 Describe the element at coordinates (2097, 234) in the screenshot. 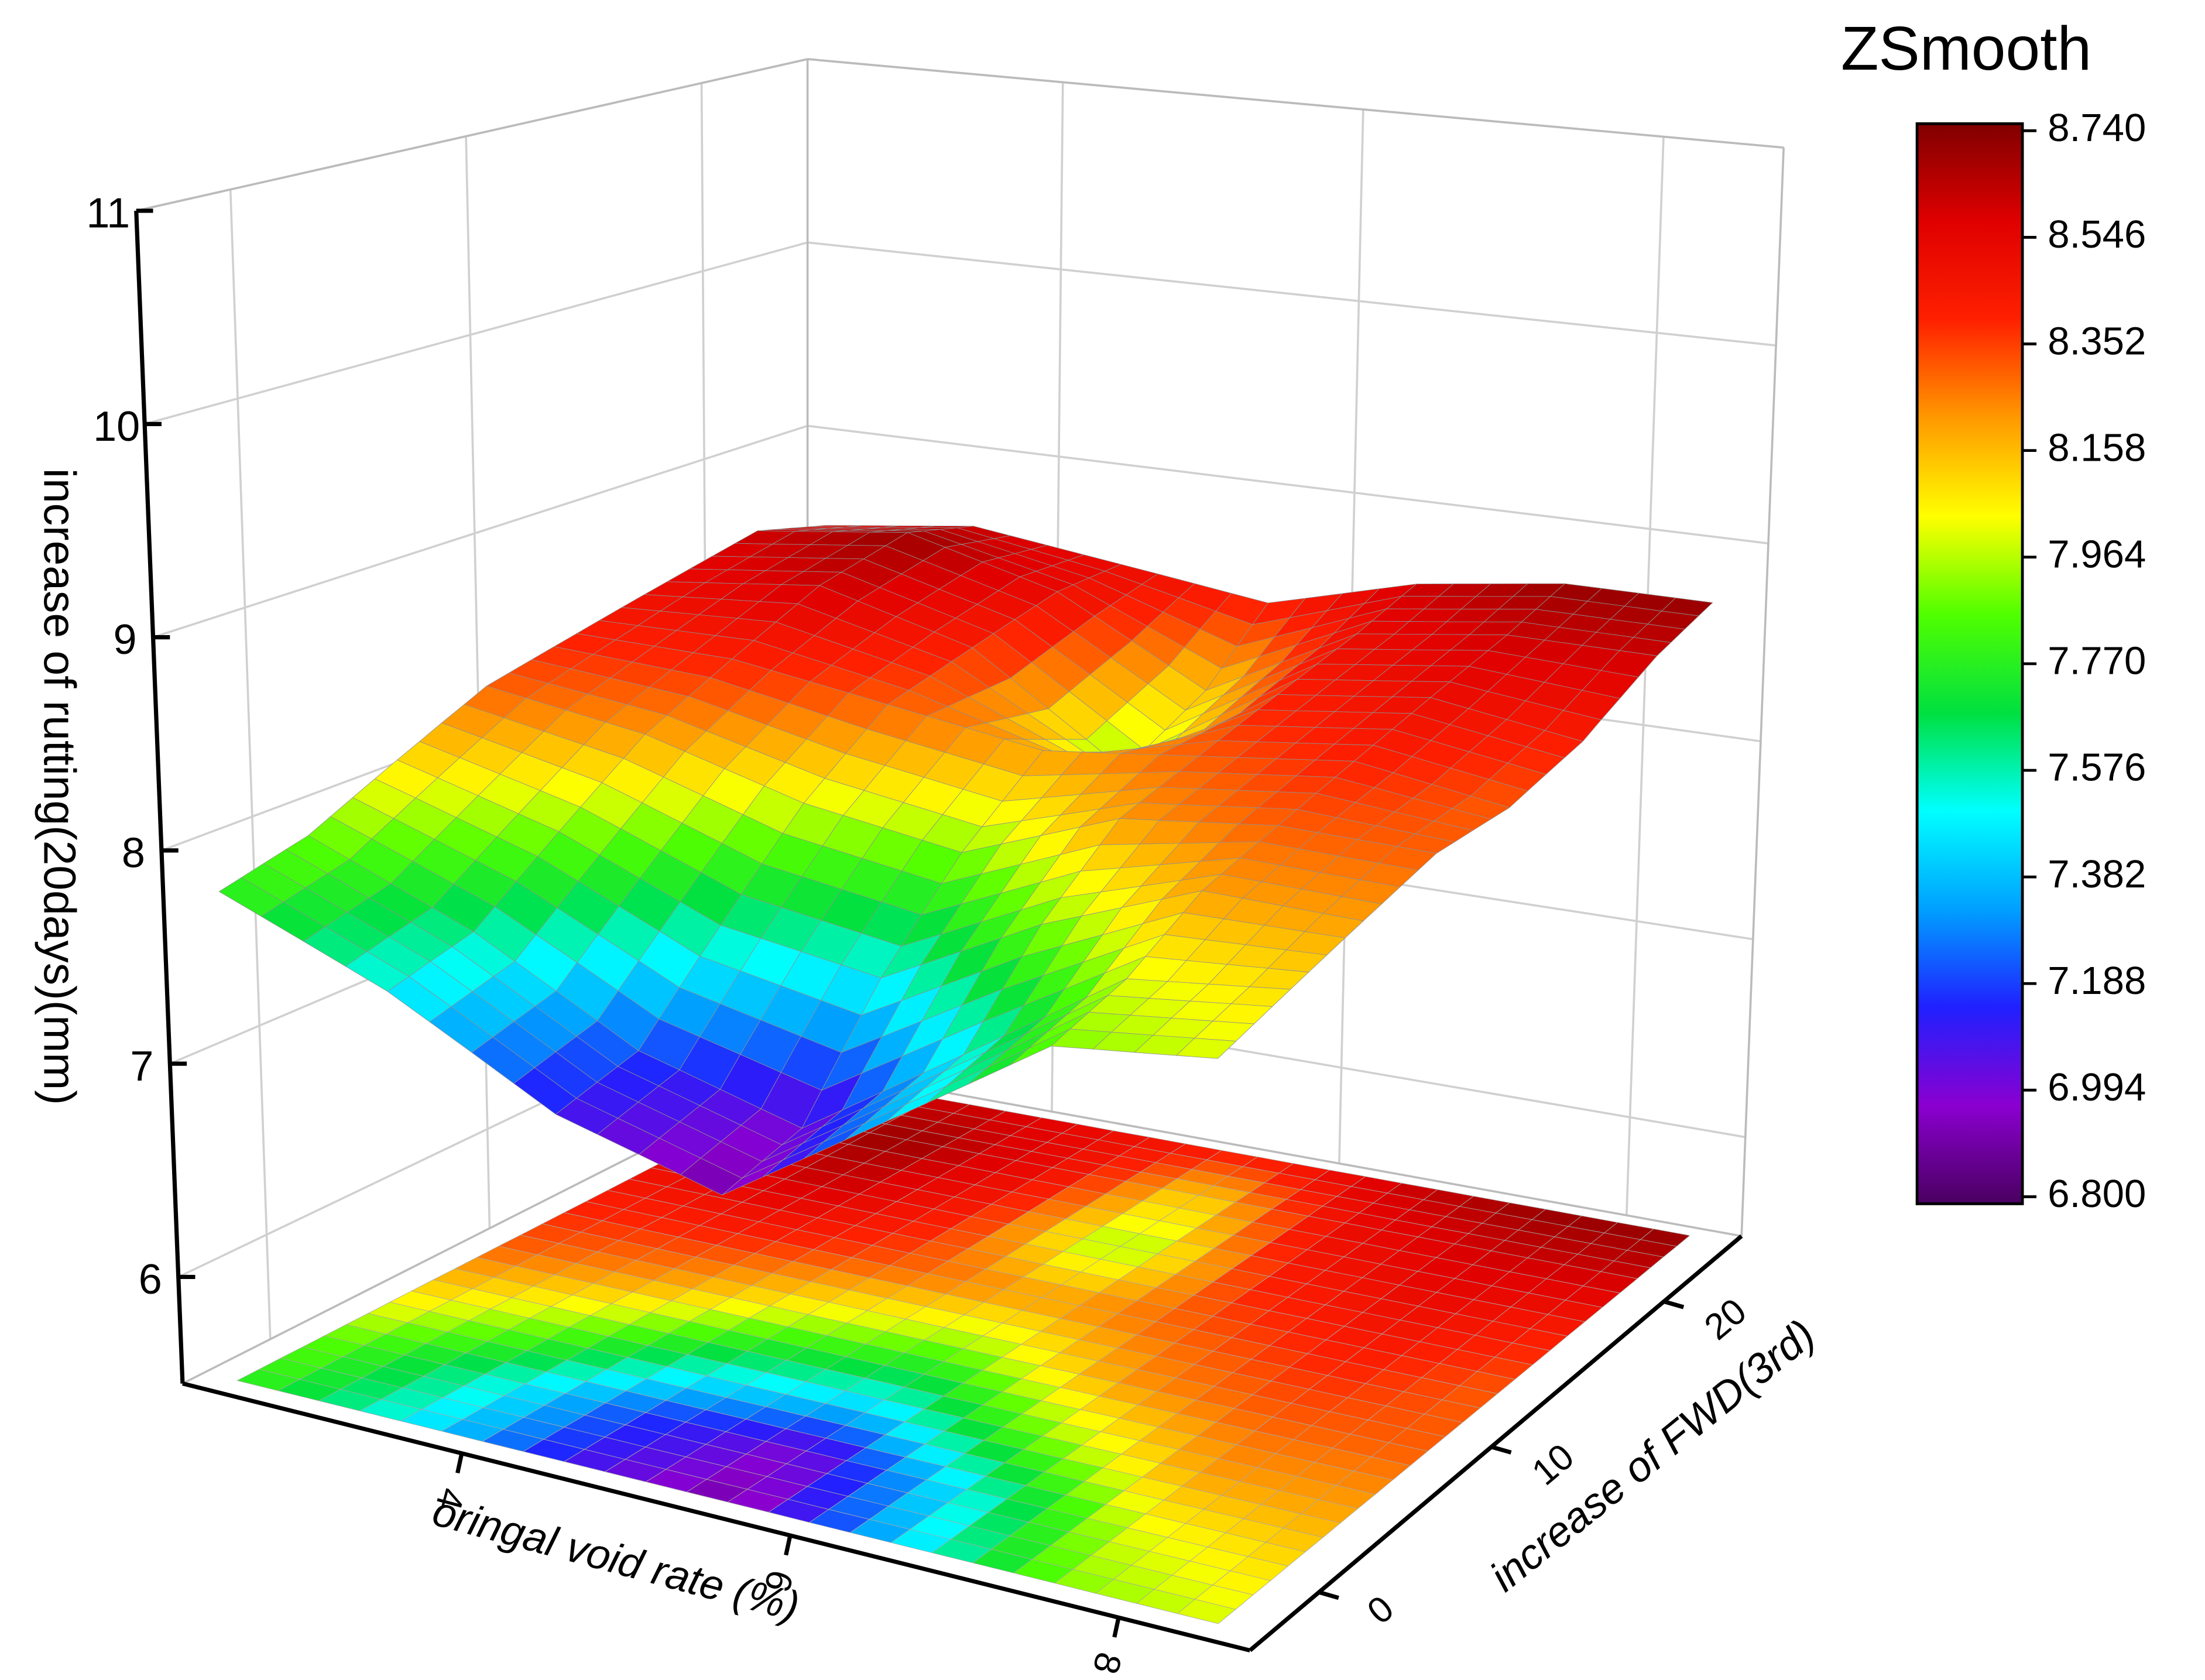

I see `colorbar-tick-label: 8.546` at that location.